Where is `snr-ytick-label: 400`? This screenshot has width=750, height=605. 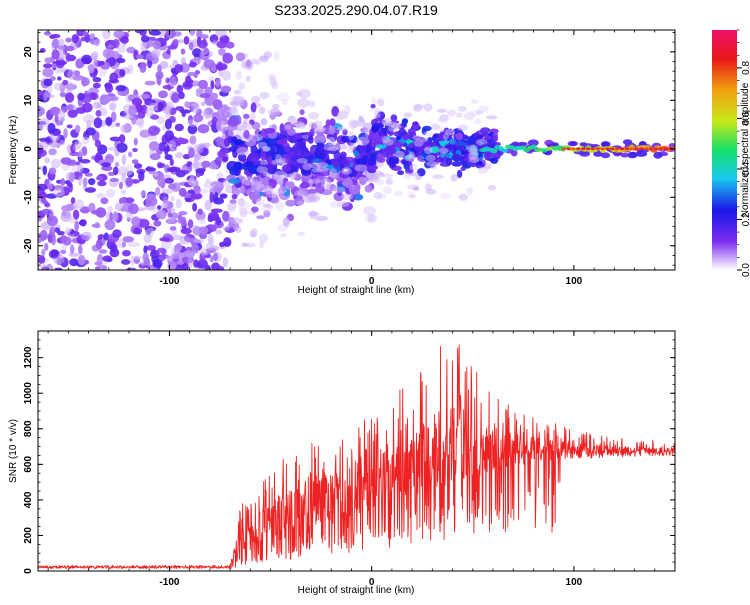 snr-ytick-label: 400 is located at coordinates (28, 499).